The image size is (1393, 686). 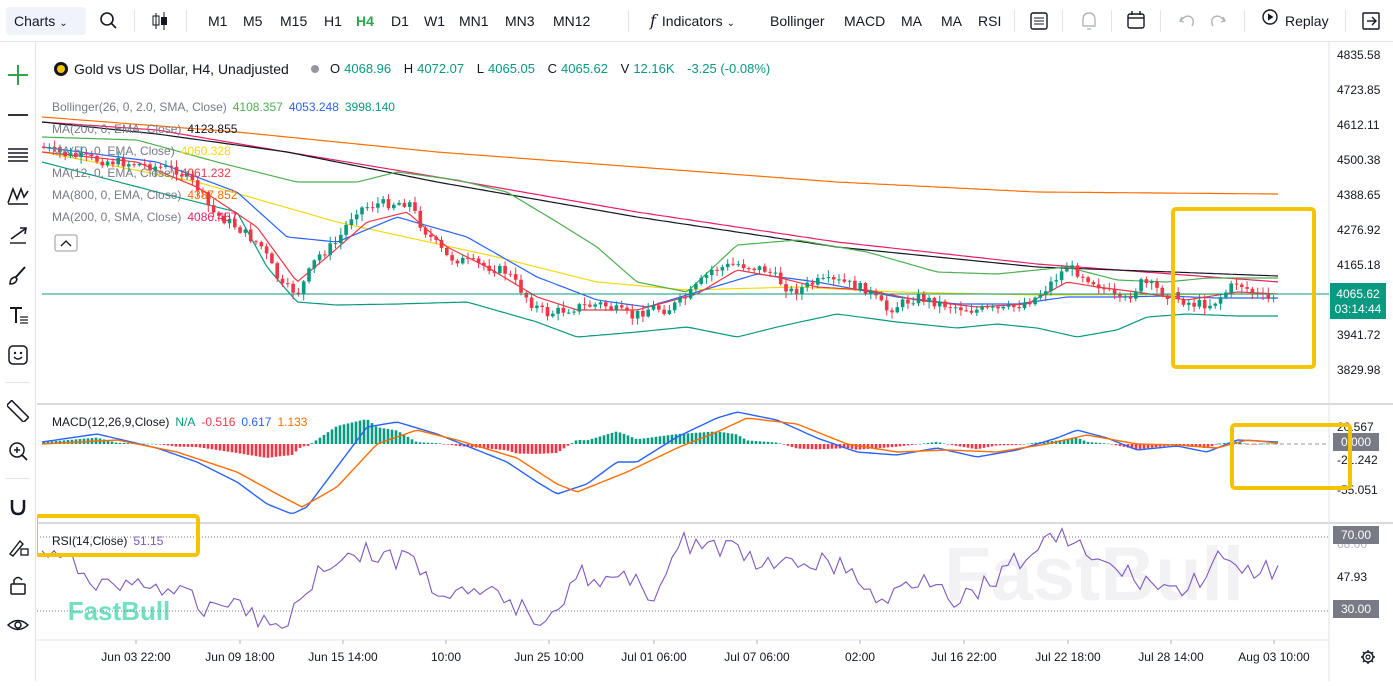 I want to click on timeframe-mn1: MN1, so click(x=474, y=21).